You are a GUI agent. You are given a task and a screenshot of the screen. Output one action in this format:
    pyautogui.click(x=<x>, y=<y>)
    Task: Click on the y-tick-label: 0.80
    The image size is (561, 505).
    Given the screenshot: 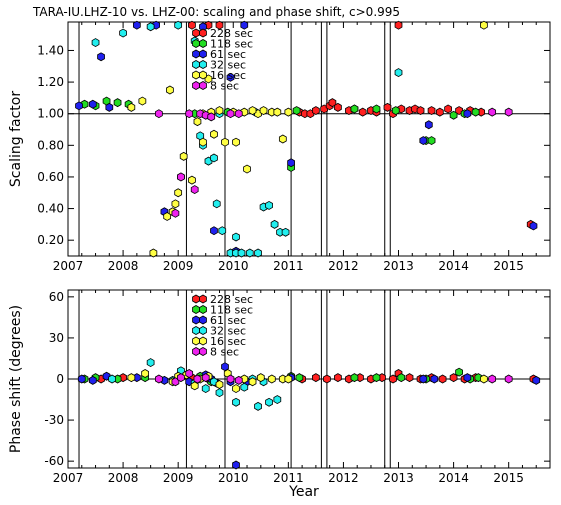 What is the action you would take?
    pyautogui.click(x=50, y=145)
    